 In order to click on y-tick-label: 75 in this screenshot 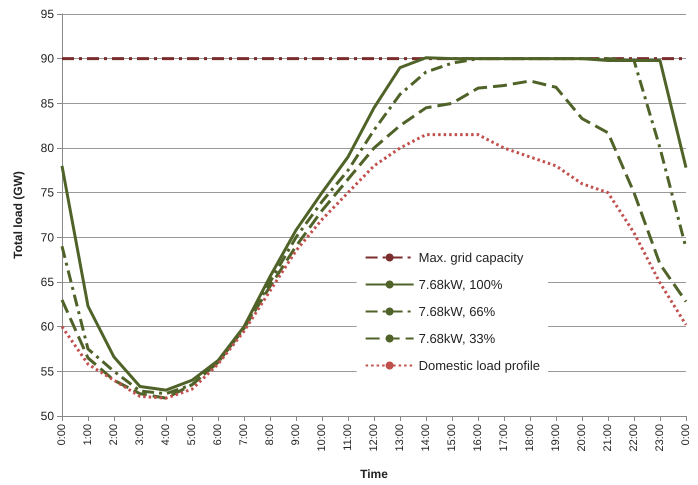, I will do `click(47, 193)`.